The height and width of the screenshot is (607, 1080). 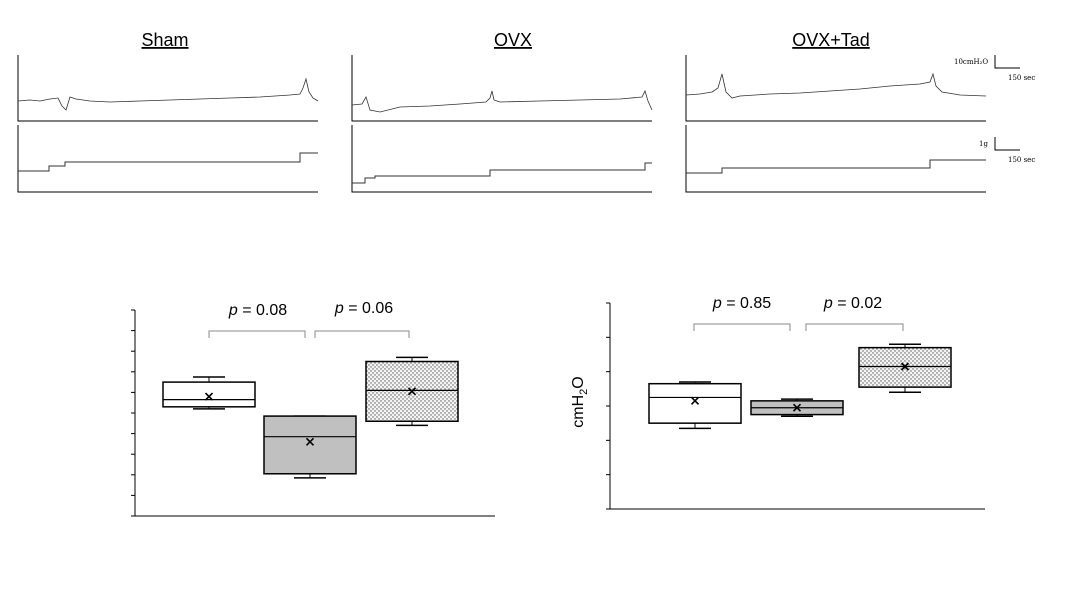 I want to click on weight-trace-ovx, so click(x=502, y=173).